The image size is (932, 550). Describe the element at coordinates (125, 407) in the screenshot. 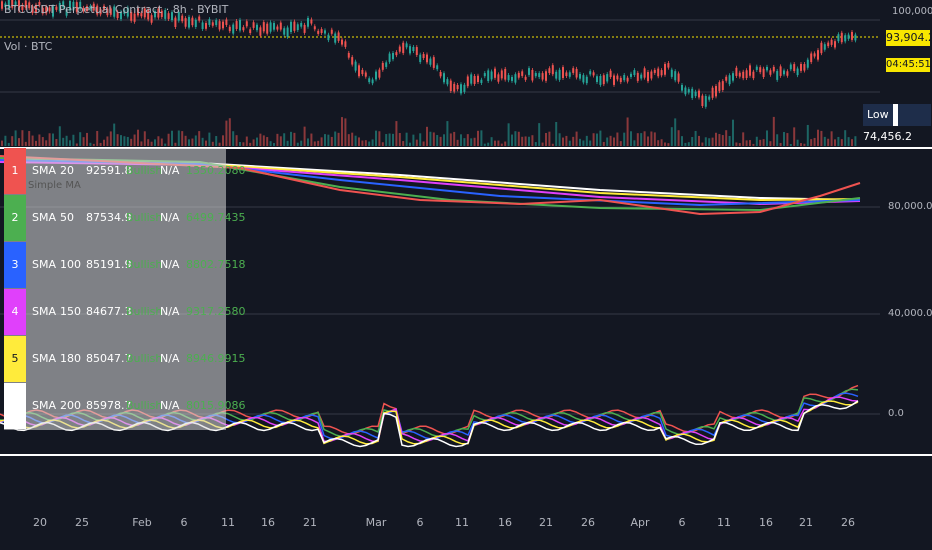

I see `sma-table-row: 6 SMA 200 85978.7 Bullish N/A 8015.9086` at that location.